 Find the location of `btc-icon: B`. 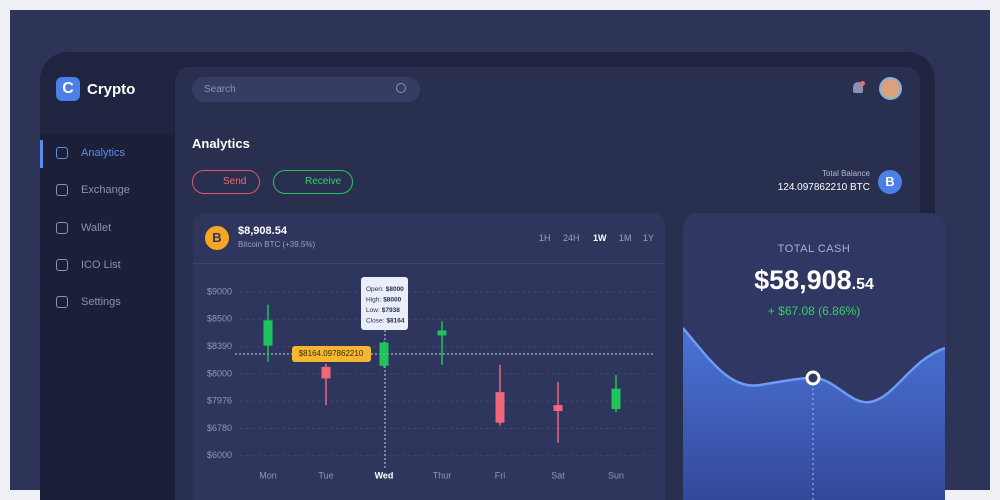

btc-icon: B is located at coordinates (890, 182).